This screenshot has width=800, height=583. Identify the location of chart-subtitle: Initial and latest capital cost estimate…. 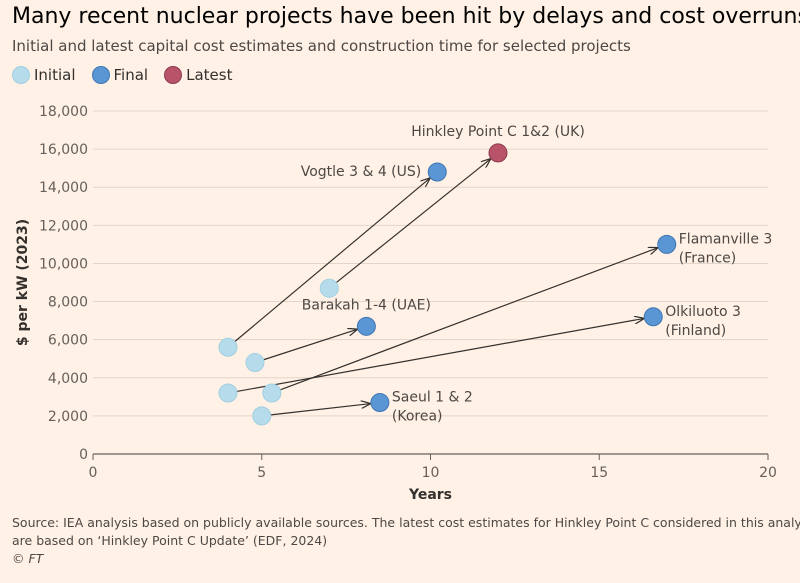
(321, 46).